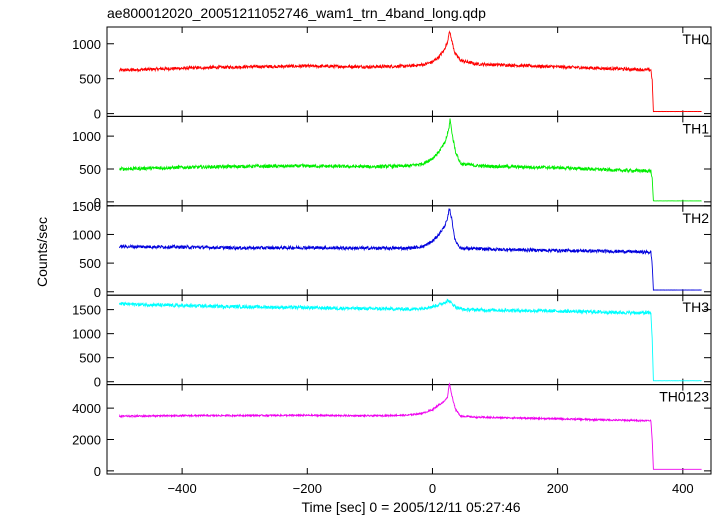 This screenshot has height=516, width=717. What do you see at coordinates (86, 408) in the screenshot?
I see `y-tick-label: 4000` at bounding box center [86, 408].